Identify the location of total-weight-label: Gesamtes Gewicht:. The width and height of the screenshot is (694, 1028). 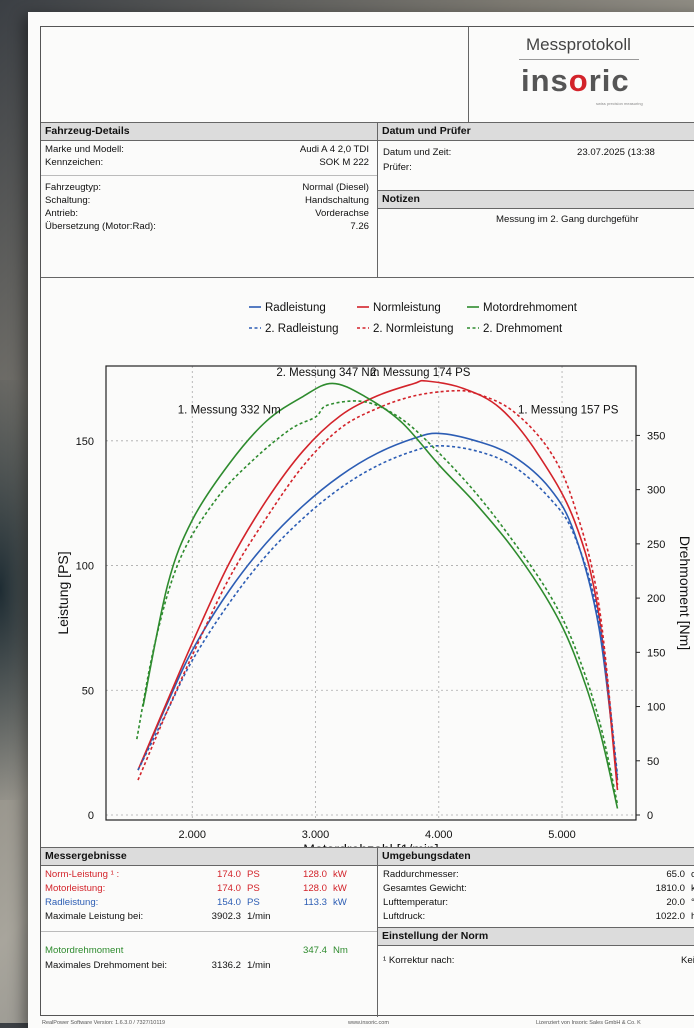
(425, 888).